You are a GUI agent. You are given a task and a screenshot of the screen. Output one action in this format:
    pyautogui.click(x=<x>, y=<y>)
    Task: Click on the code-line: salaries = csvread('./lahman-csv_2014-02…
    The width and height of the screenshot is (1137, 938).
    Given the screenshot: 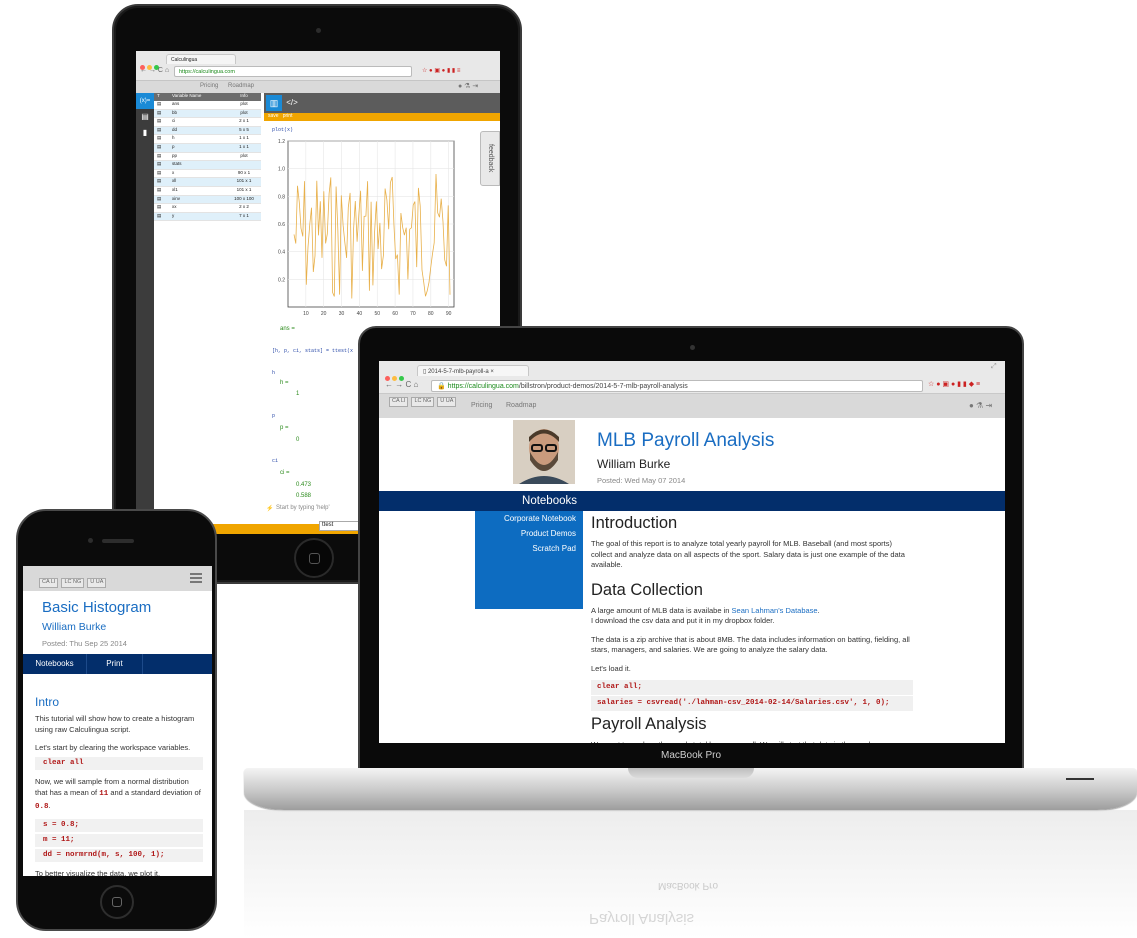 What is the action you would take?
    pyautogui.click(x=752, y=703)
    